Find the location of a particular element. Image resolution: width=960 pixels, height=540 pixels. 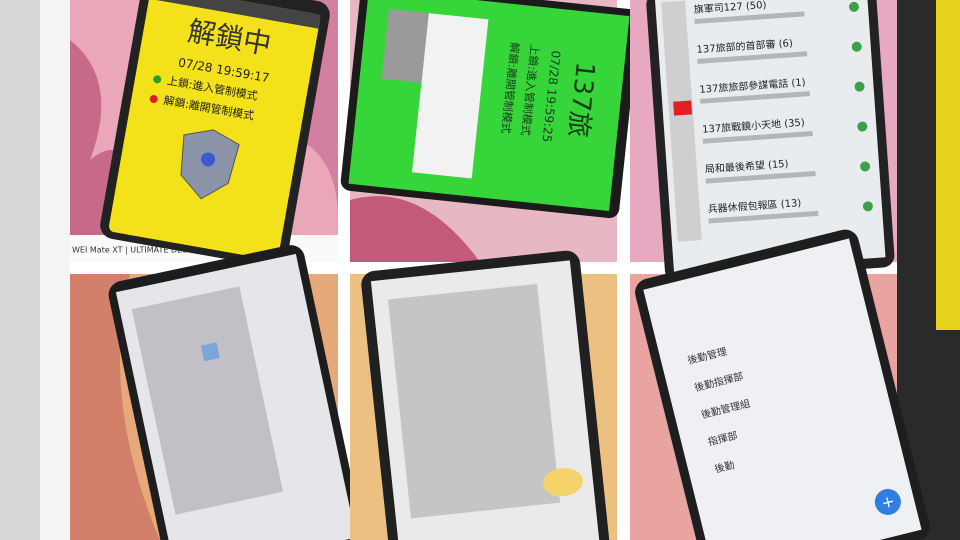

notification-card is located at coordinates (450, 96).